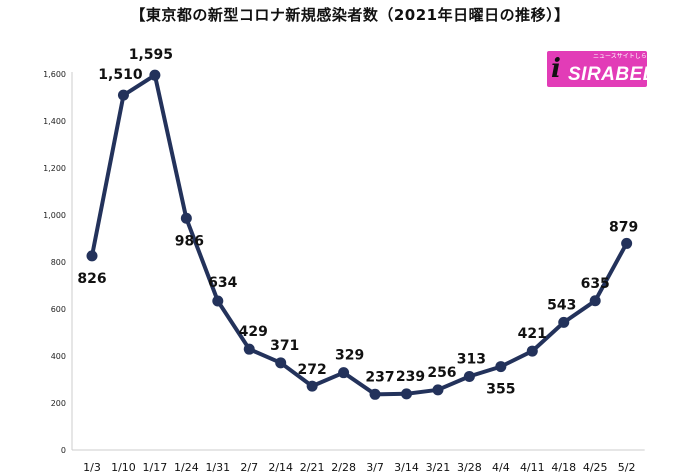  I want to click on y-tick-label: 1,400, so click(54, 121).